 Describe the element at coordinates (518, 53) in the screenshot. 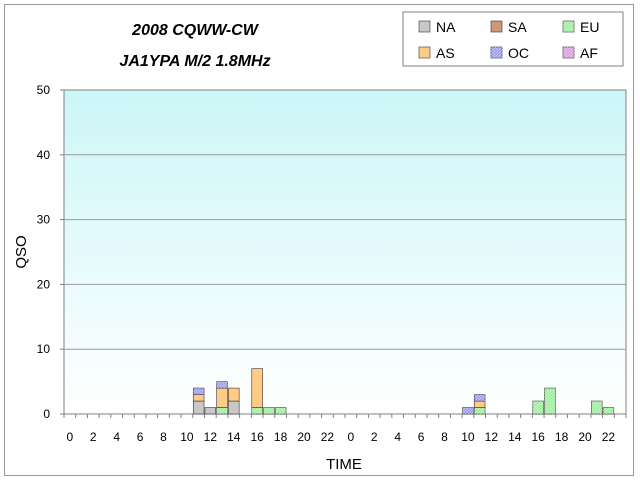

I see `legend-label-oc: OC` at that location.